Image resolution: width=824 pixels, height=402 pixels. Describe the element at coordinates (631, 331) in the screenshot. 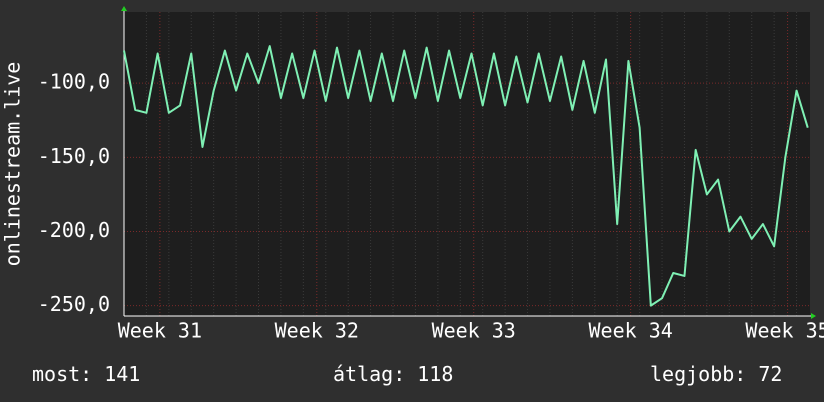

I see `x-tick-label: Week 34` at that location.